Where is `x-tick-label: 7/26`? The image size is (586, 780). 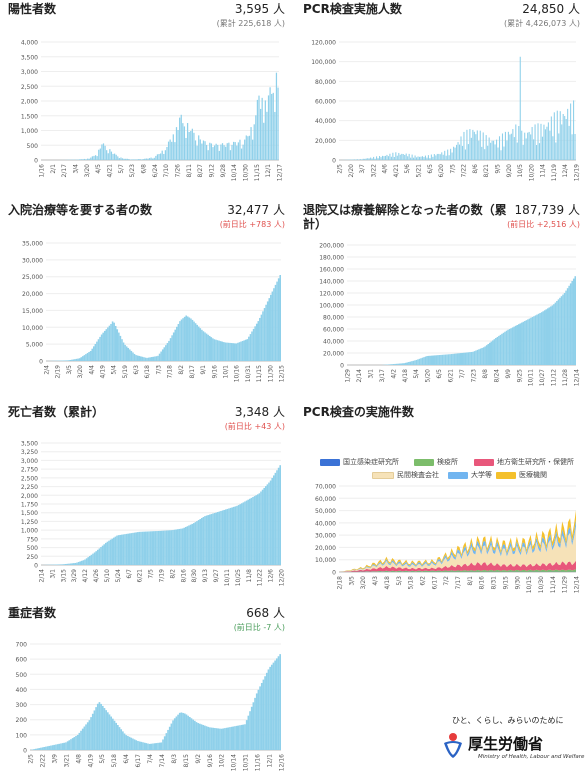 x-tick-label: 7/26 is located at coordinates (178, 171).